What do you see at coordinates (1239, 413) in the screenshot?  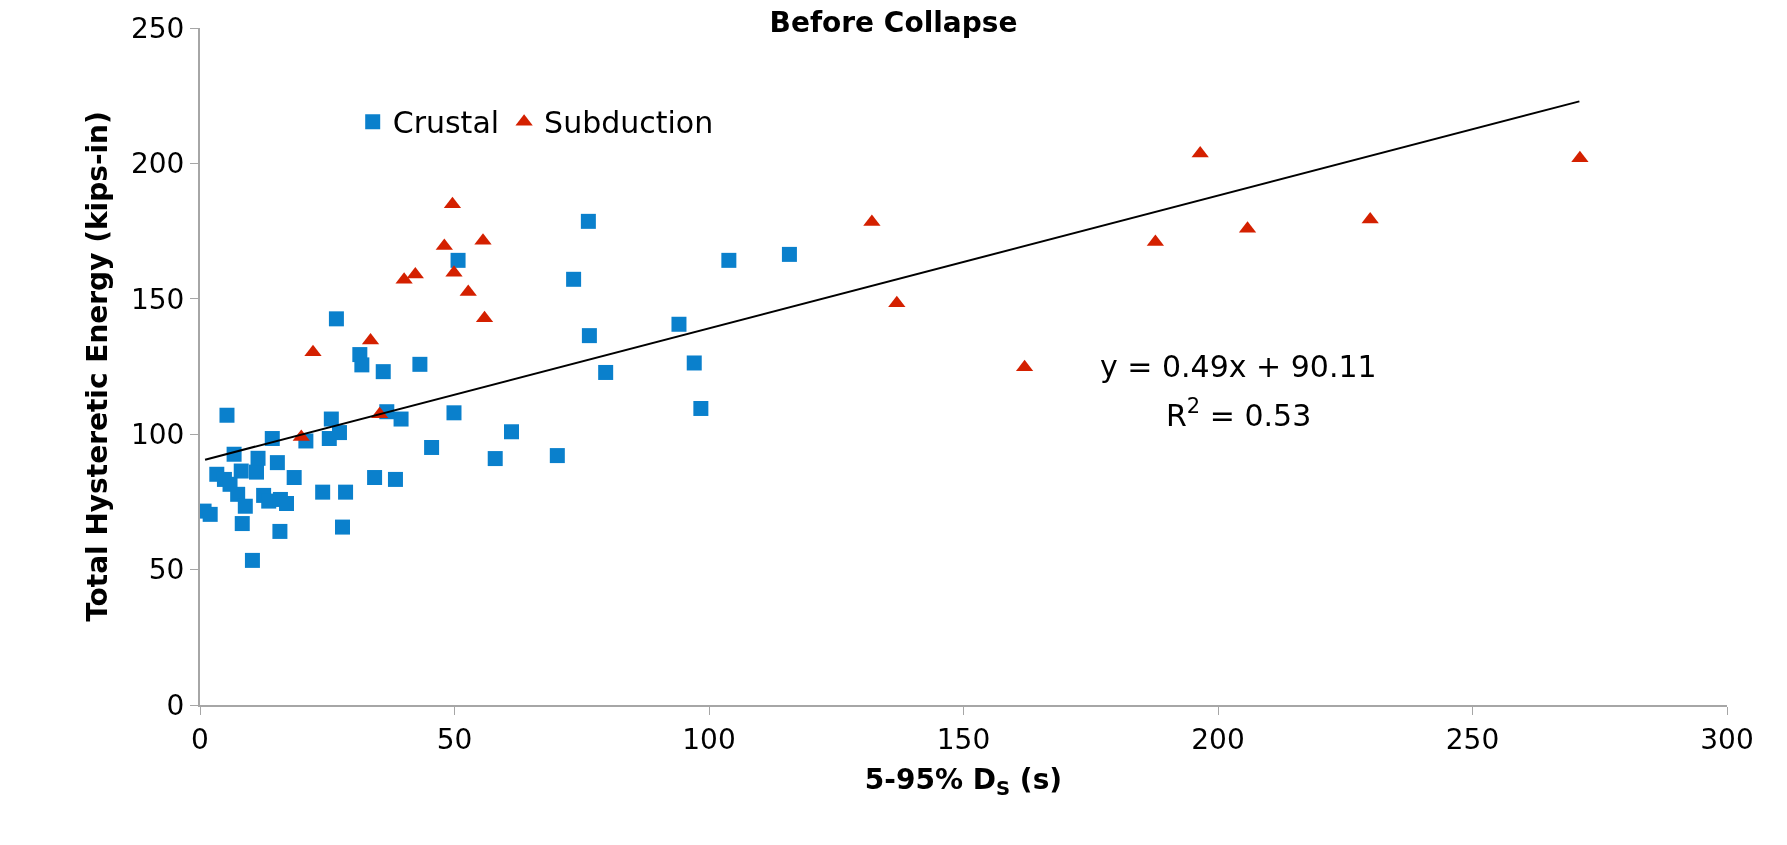 I see `annotation: R$^{2}$ = 0.53` at bounding box center [1239, 413].